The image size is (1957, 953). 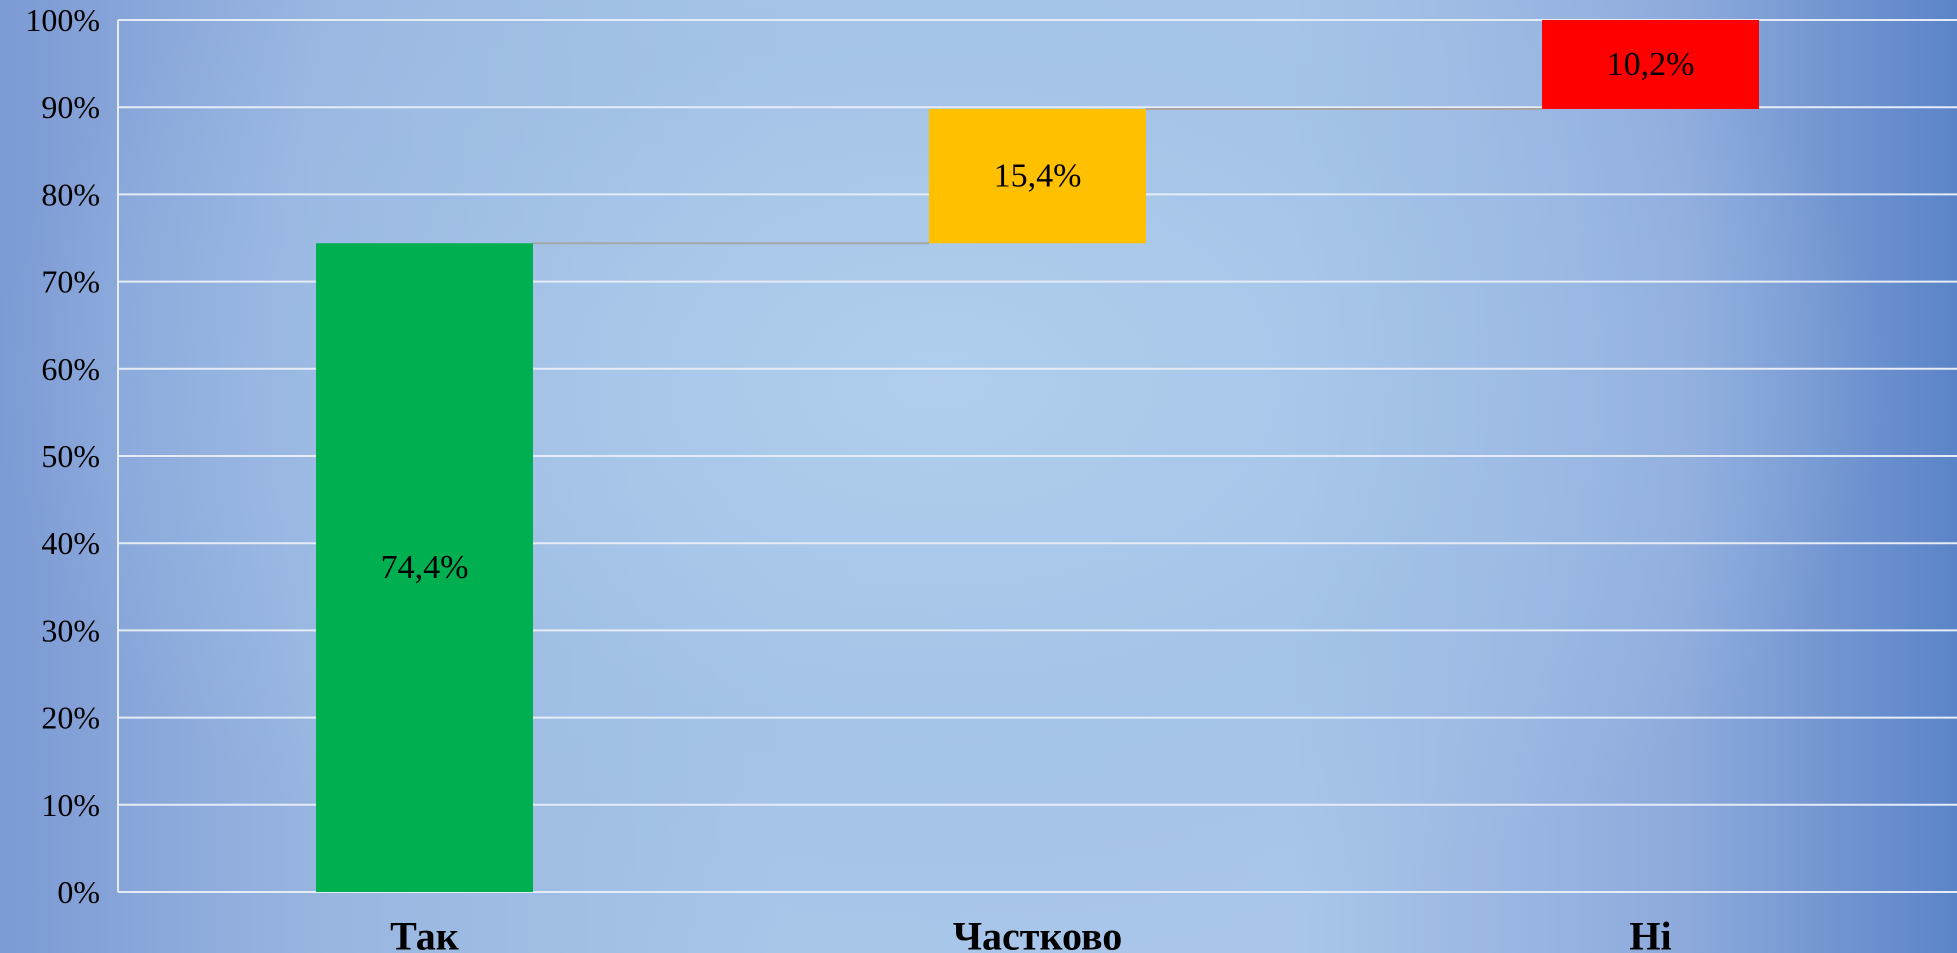 I want to click on data-label: 15,4%, so click(x=1038, y=176).